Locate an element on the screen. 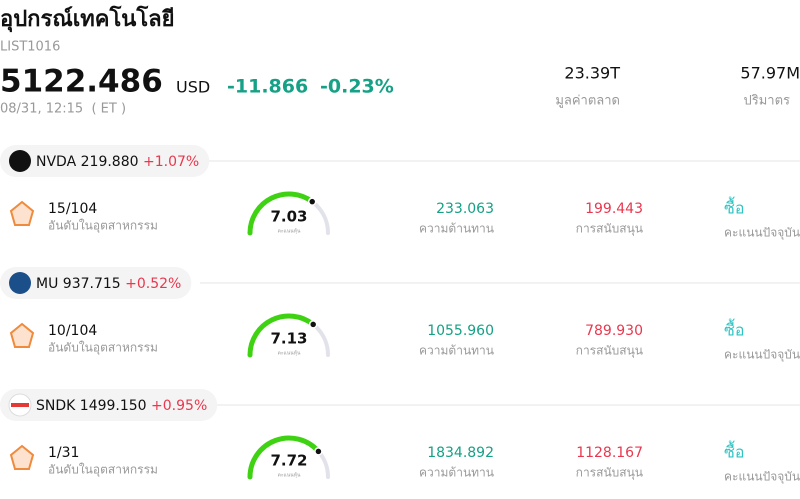 This screenshot has width=800, height=499. volume: 57.97M is located at coordinates (770, 73).